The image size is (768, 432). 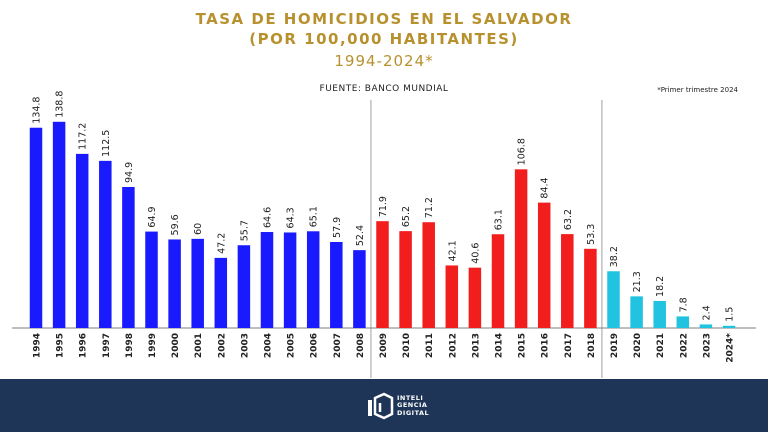 What do you see at coordinates (384, 345) in the screenshot?
I see `tick-label: 2009` at bounding box center [384, 345].